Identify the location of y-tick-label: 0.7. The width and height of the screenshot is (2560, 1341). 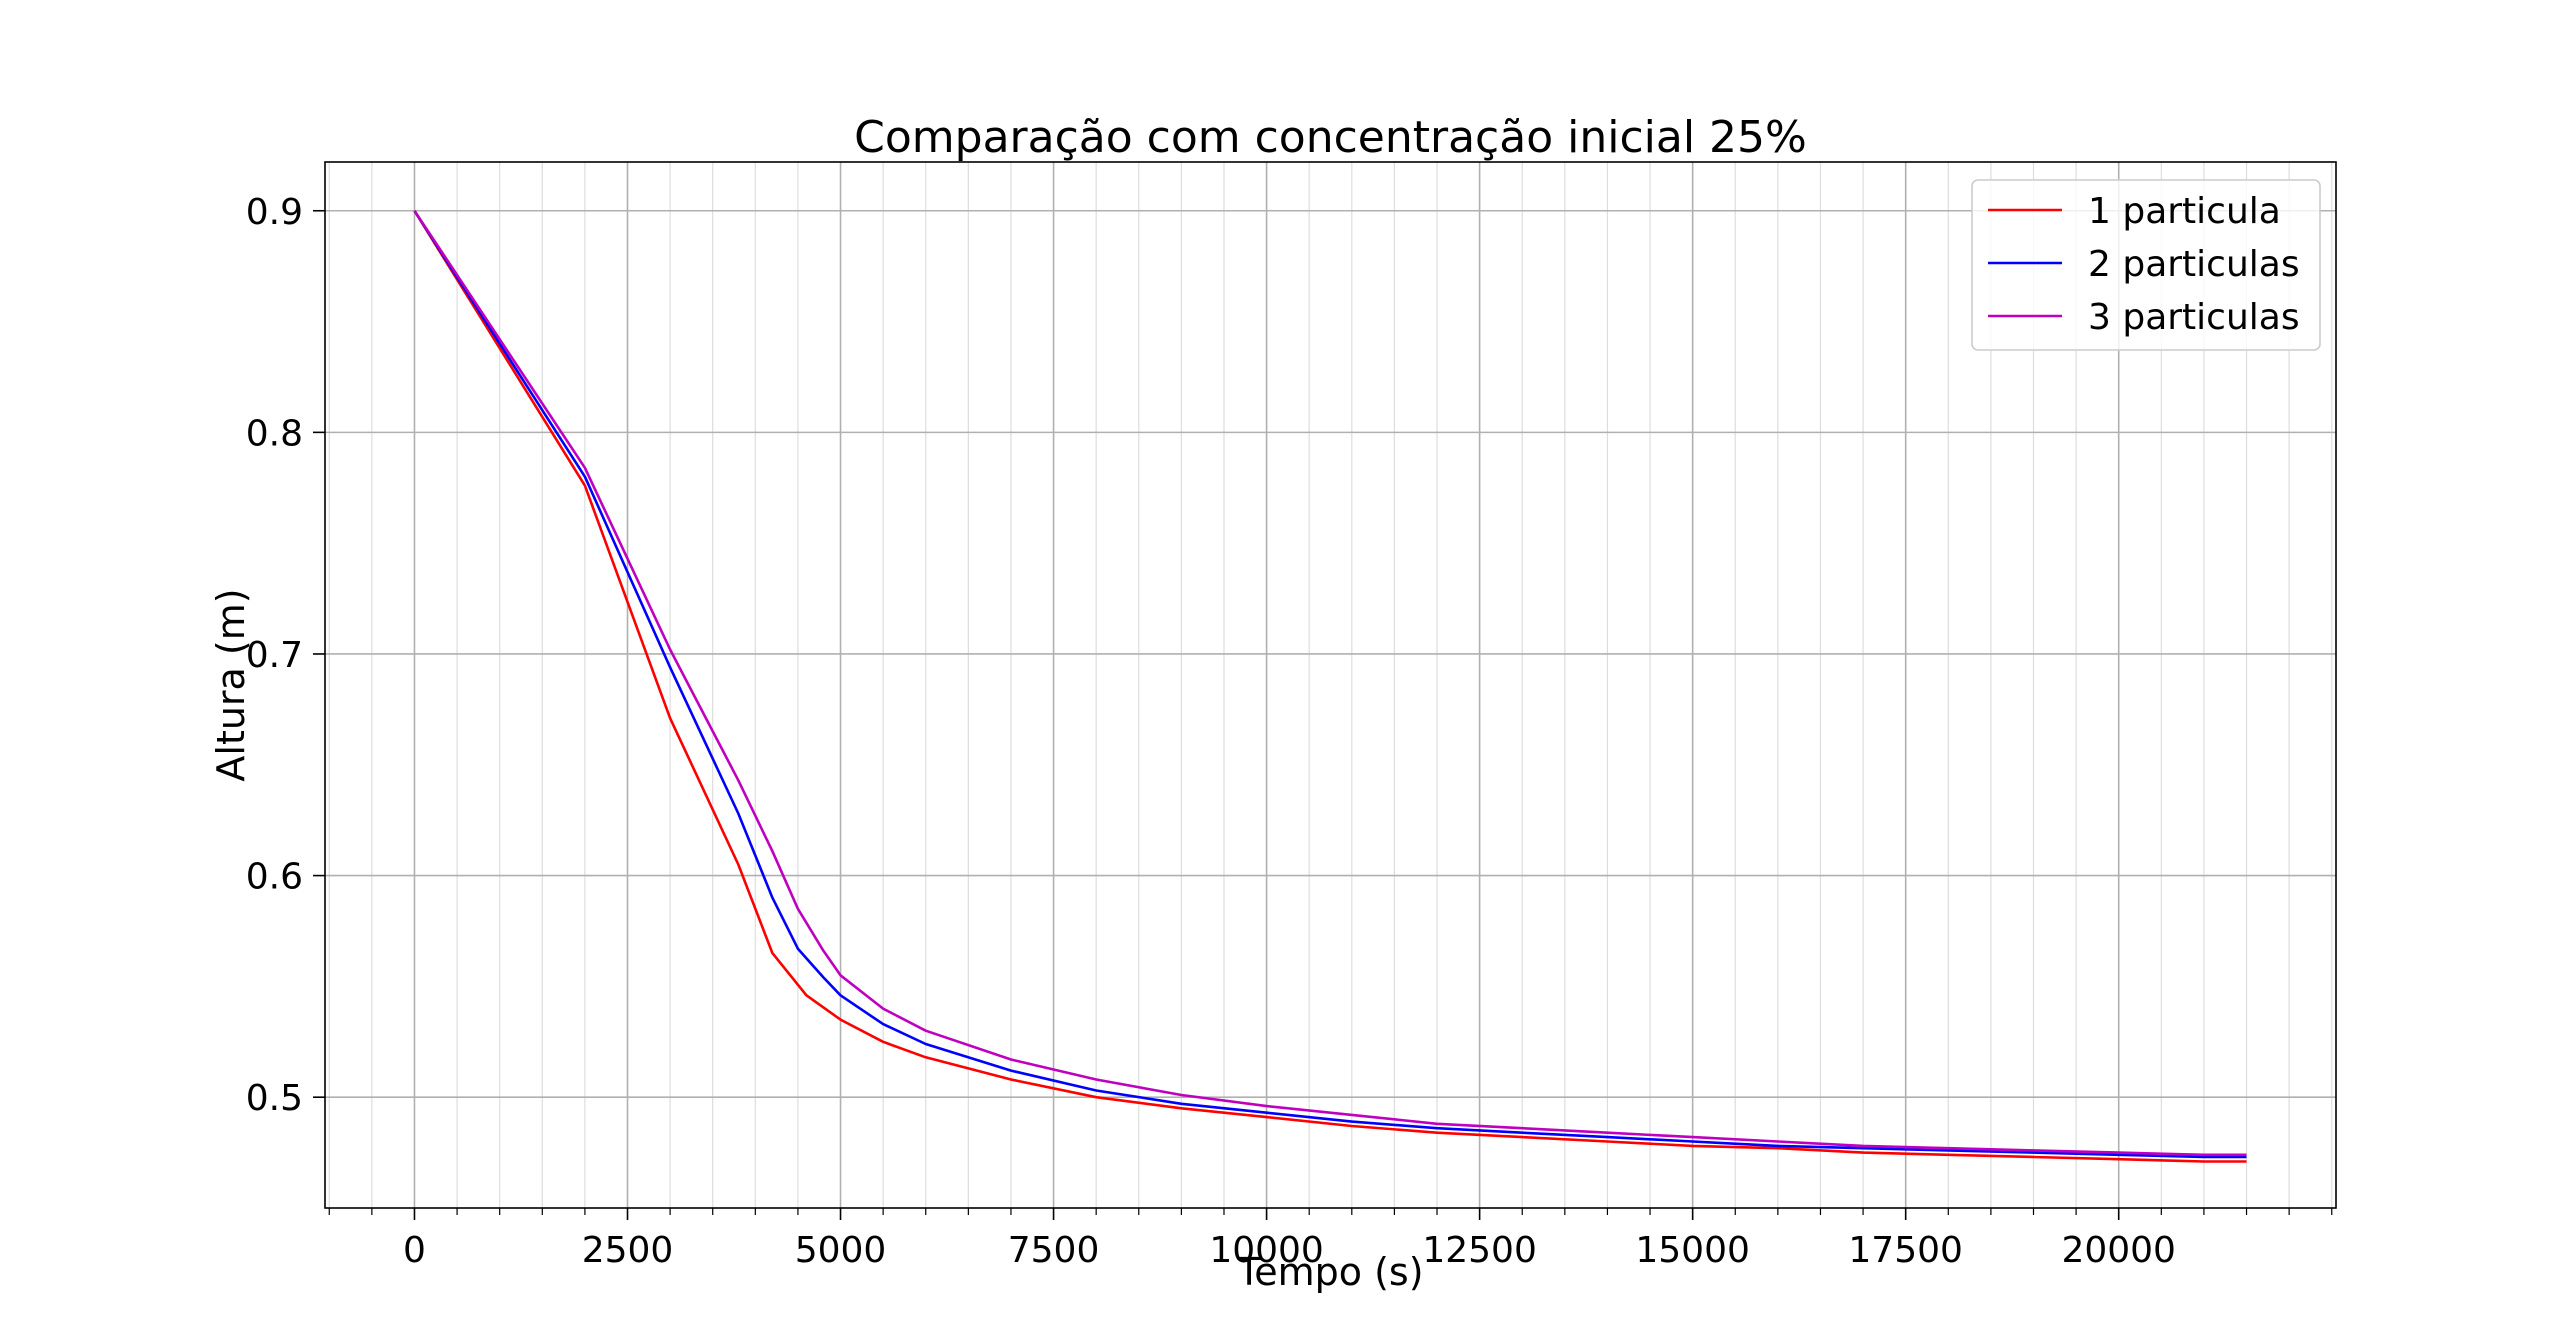
(274, 655).